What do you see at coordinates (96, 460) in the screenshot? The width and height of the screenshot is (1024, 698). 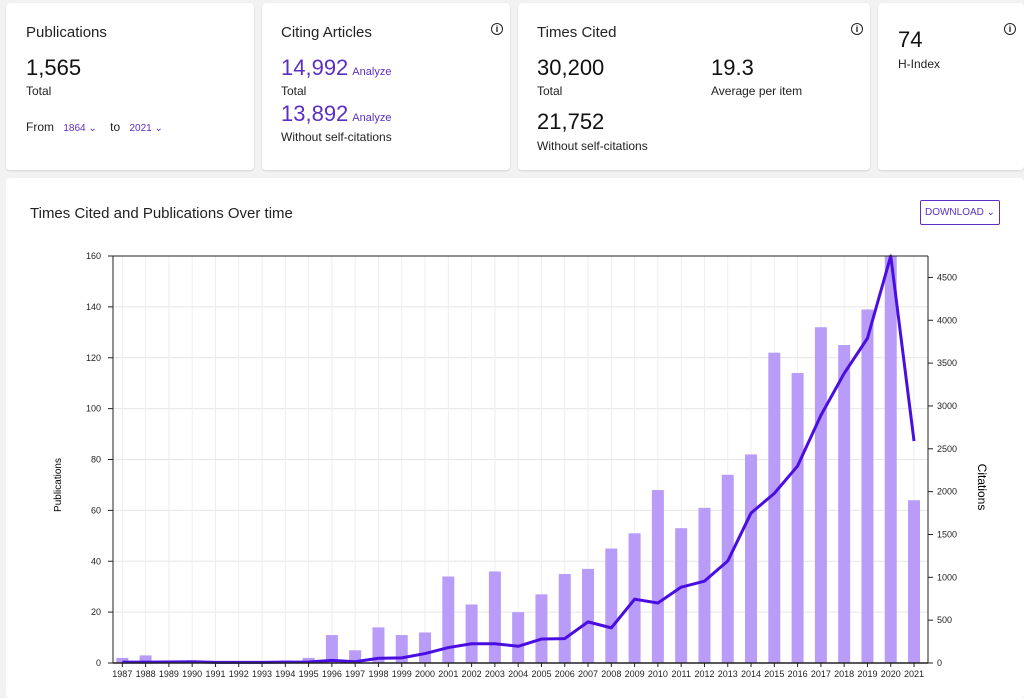 I see `y-tick-label: 80` at bounding box center [96, 460].